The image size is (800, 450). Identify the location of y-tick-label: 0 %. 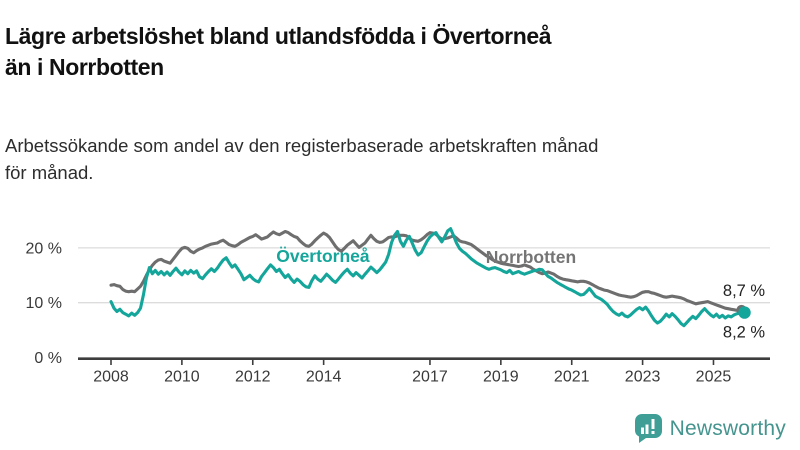
(48, 358).